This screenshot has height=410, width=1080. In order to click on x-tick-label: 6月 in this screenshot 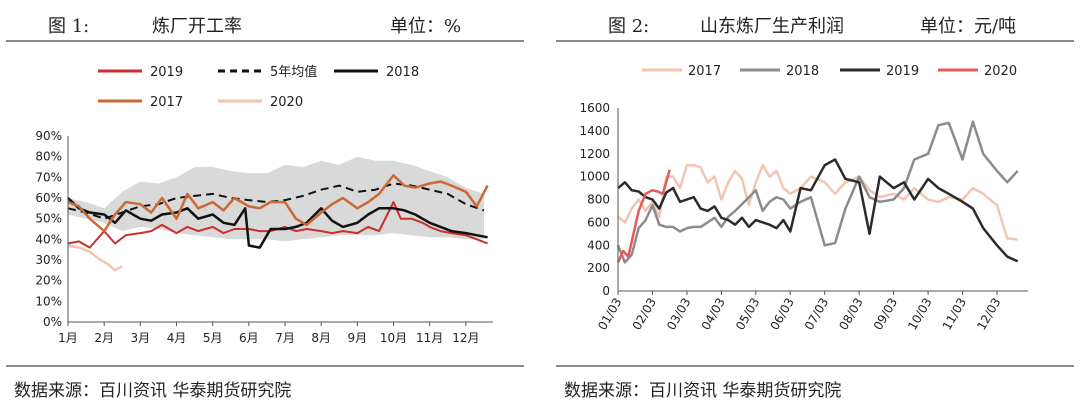, I will do `click(249, 338)`.